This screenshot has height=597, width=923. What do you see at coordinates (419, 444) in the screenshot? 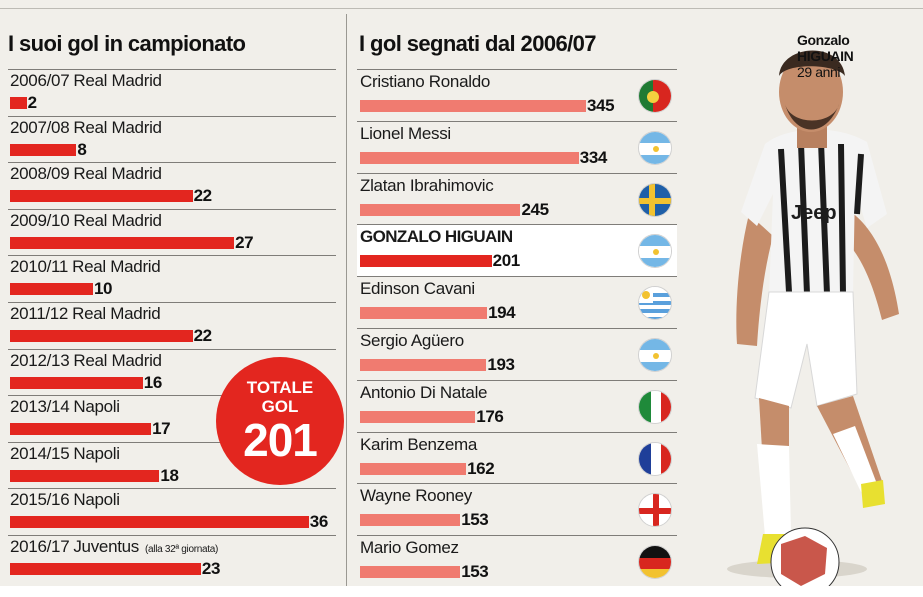
I see `player-name: Karim Benzema` at bounding box center [419, 444].